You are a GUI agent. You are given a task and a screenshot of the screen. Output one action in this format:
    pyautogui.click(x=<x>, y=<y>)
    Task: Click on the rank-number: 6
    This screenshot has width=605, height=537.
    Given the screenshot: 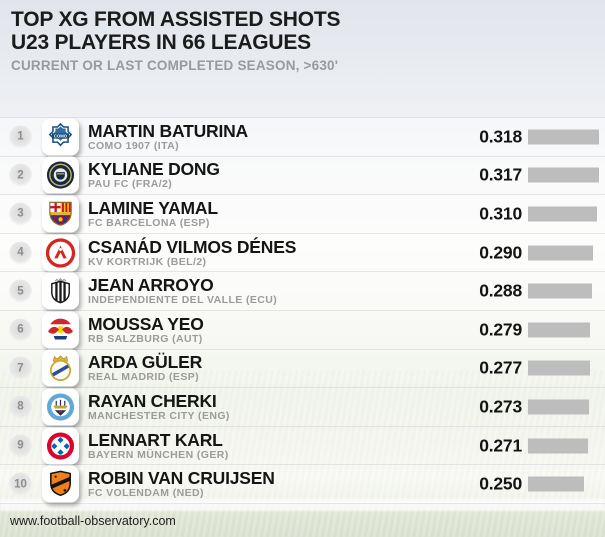 What is the action you would take?
    pyautogui.click(x=20, y=329)
    